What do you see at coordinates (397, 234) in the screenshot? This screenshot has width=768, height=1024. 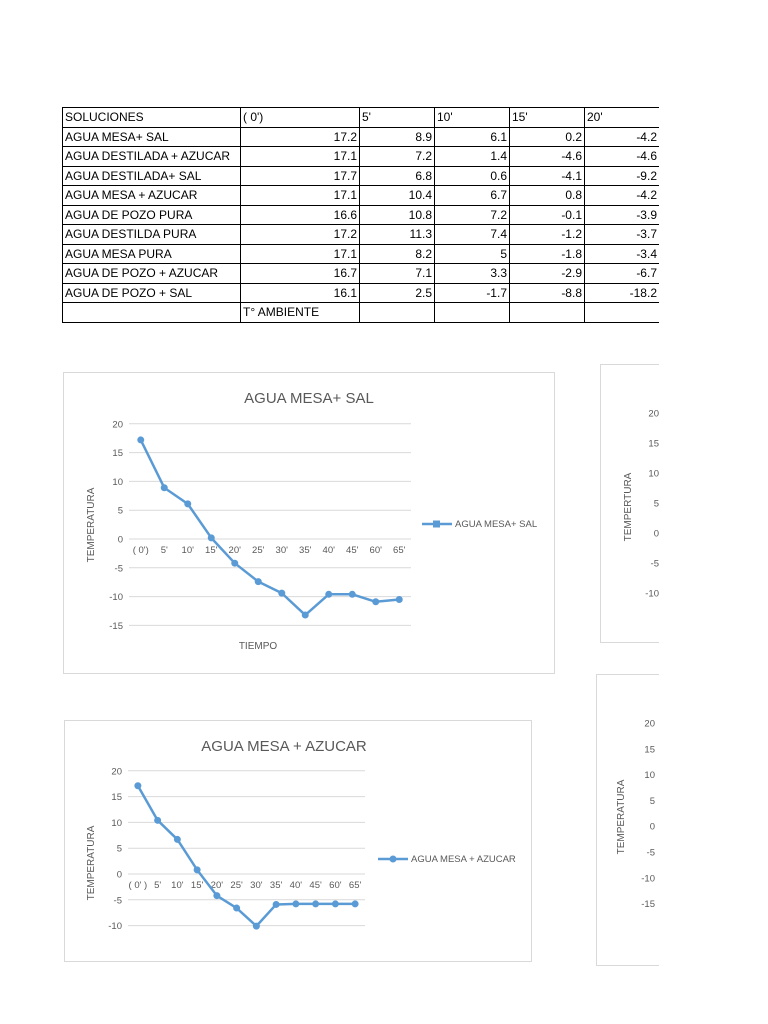 I see `table-cell: 11.3` at bounding box center [397, 234].